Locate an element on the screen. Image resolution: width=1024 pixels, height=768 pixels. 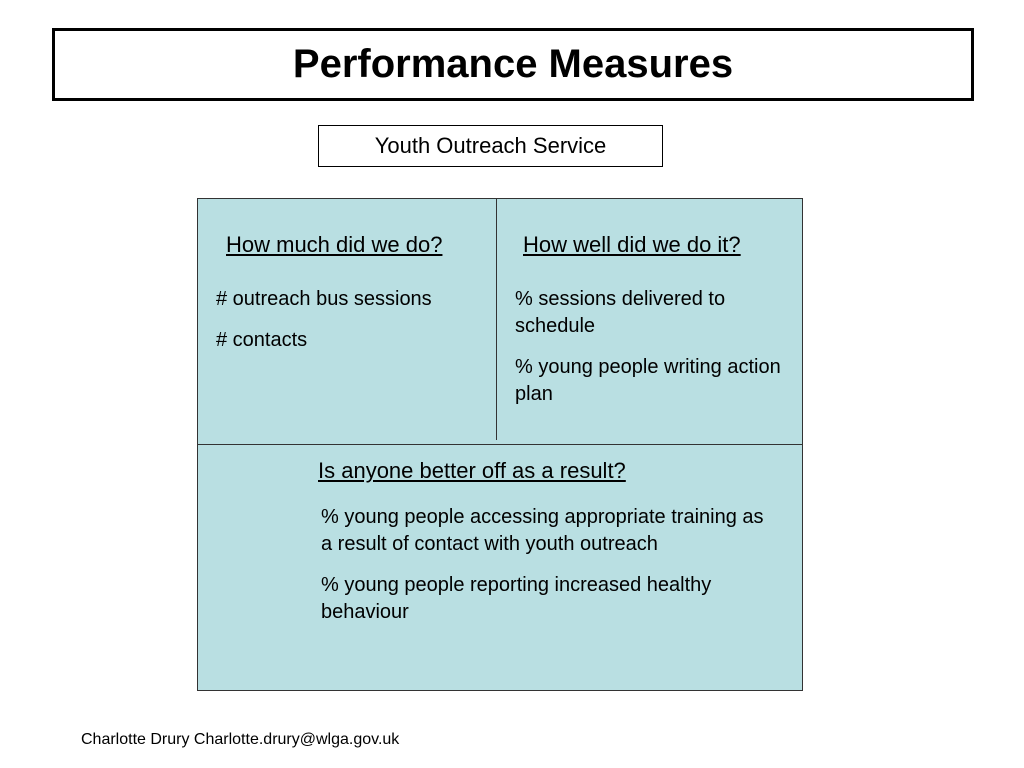
list-item: # outreach bus sessions is located at coordinates (324, 299).